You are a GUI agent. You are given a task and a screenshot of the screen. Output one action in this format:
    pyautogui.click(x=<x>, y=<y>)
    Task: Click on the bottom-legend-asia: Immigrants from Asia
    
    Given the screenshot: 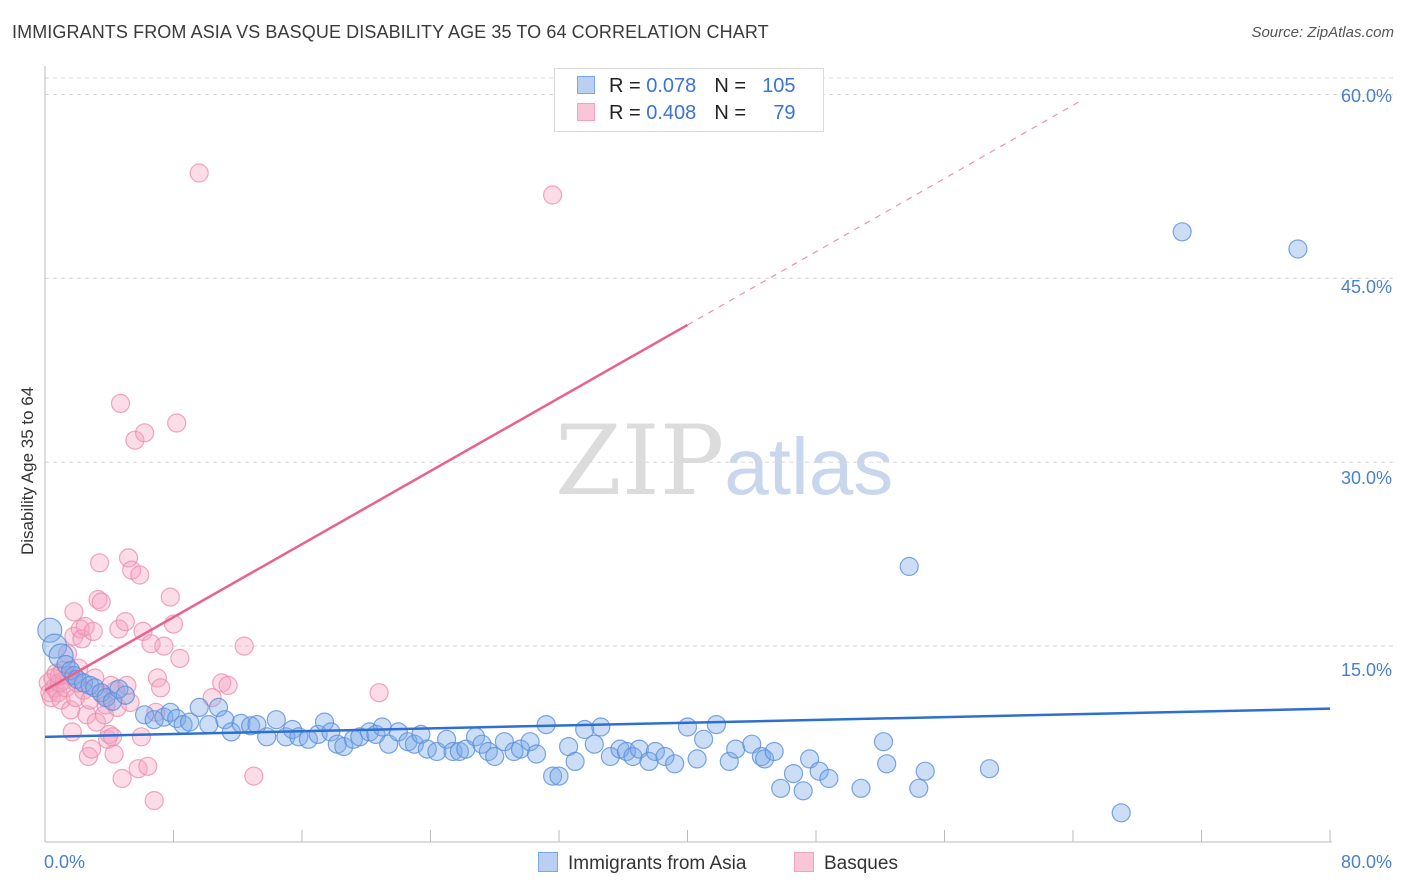 What is the action you would take?
    pyautogui.click(x=642, y=863)
    